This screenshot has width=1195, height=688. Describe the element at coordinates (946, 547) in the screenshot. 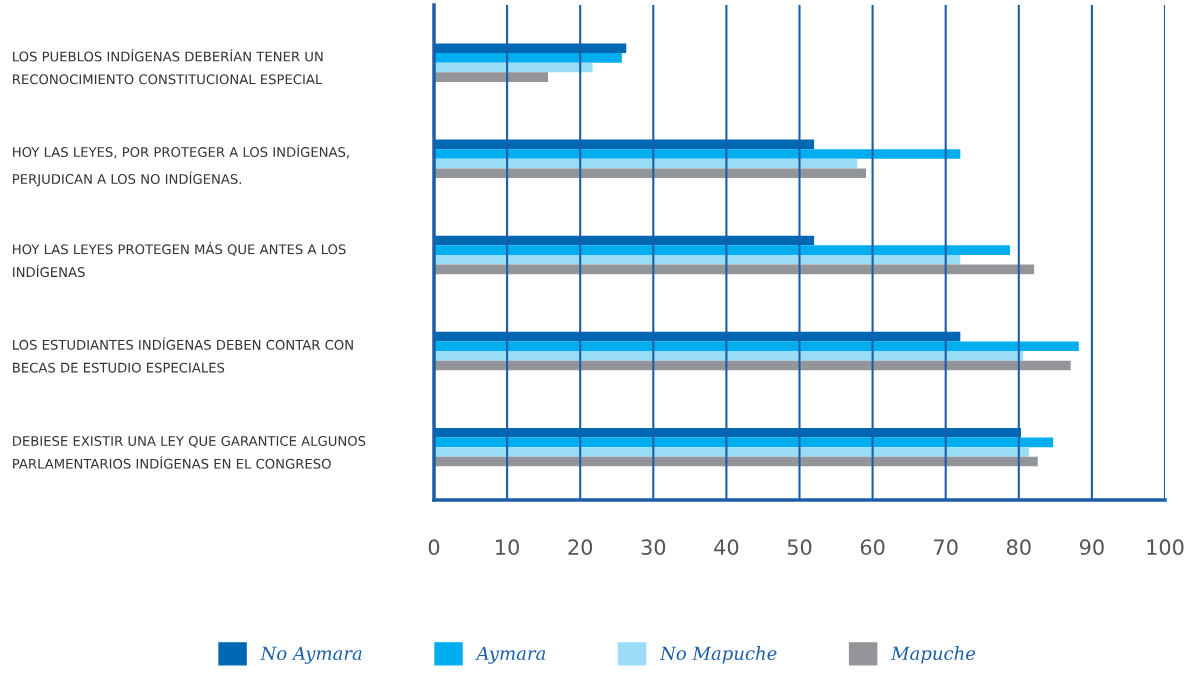

I see `x-tick-label: 70` at that location.